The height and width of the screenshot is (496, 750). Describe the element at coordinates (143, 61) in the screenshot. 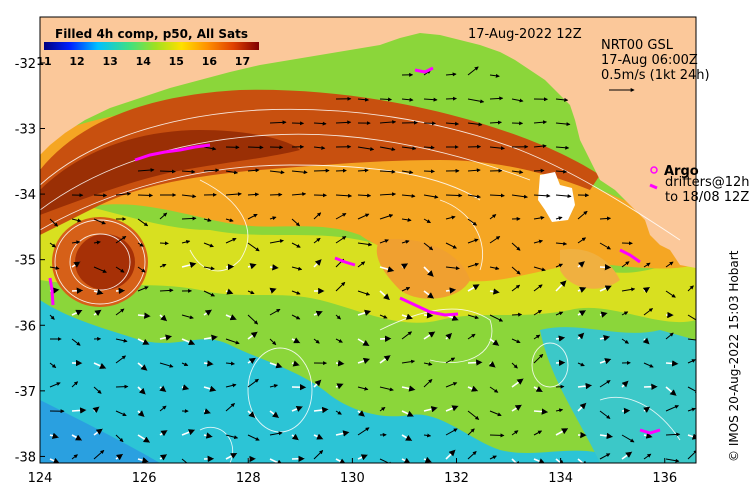

I see `colorbar-ticks: 11 12 13 14 15 16 17` at that location.